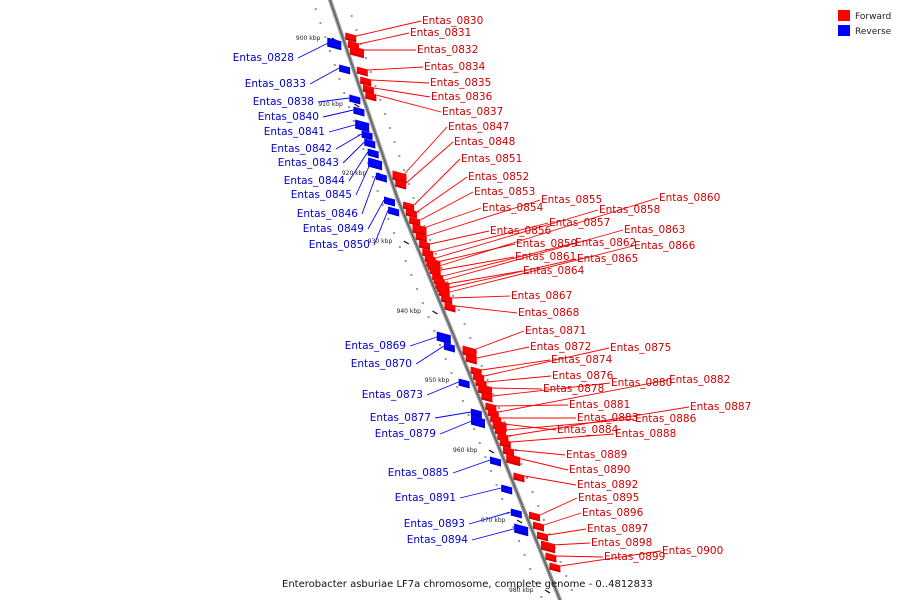 The height and width of the screenshot is (600, 900). I want to click on gene-label-forward: Entas_0868, so click(548, 313).